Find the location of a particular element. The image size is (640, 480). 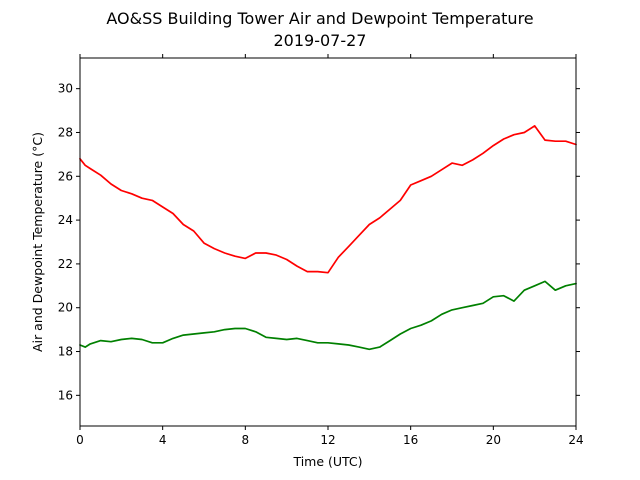

y-tick-label: 22 is located at coordinates (65, 264).